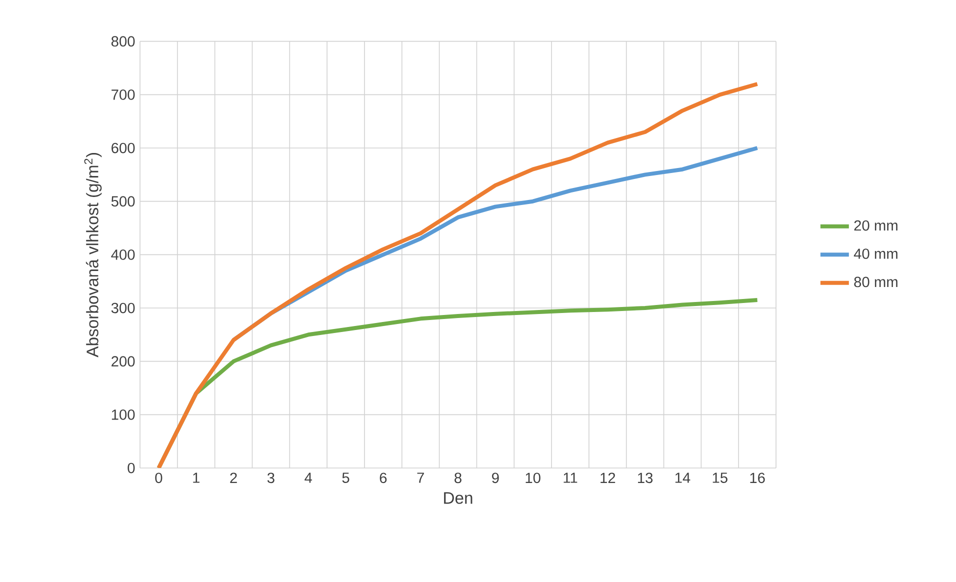 This screenshot has height=582, width=956. Describe the element at coordinates (420, 477) in the screenshot. I see `x-tick-label: 7` at that location.